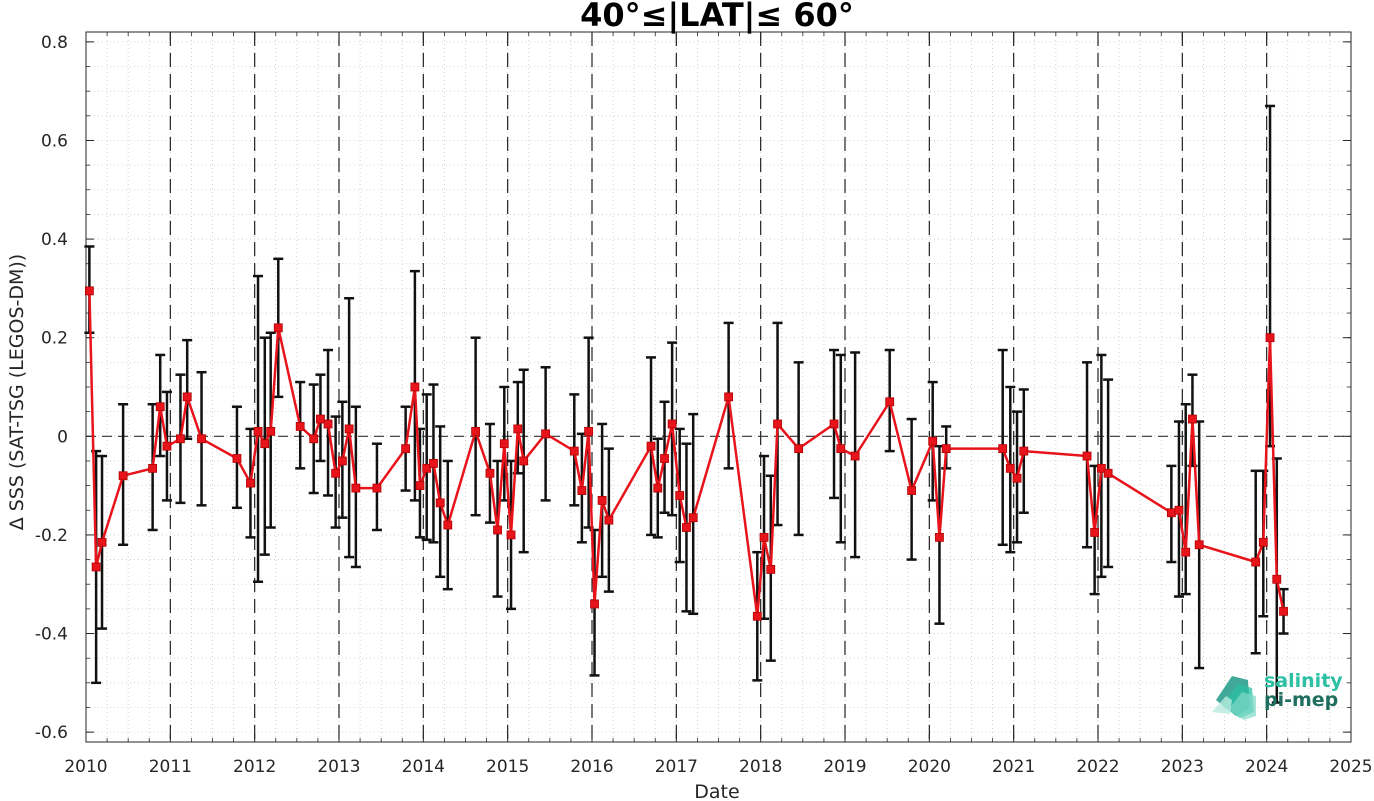 Image resolution: width=1374 pixels, height=801 pixels. Describe the element at coordinates (1234, 698) in the screenshot. I see `logo-icon` at that location.